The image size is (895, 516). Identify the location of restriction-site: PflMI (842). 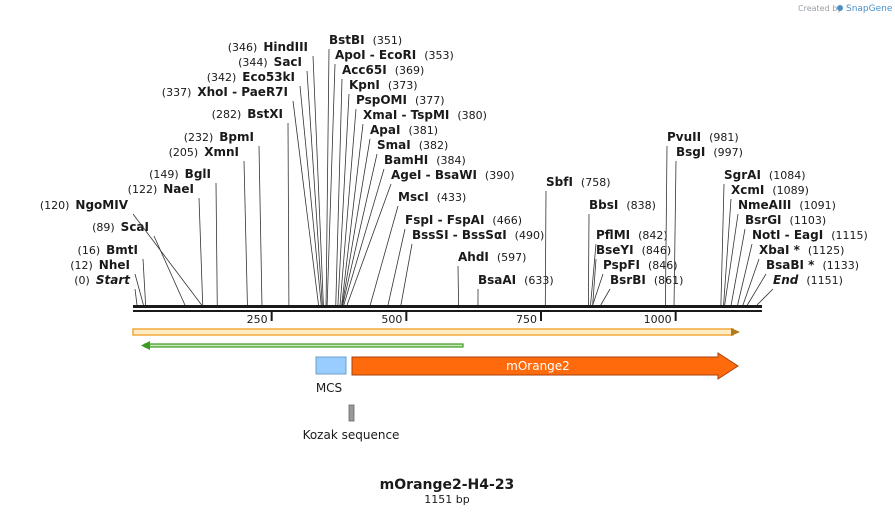
(629, 267).